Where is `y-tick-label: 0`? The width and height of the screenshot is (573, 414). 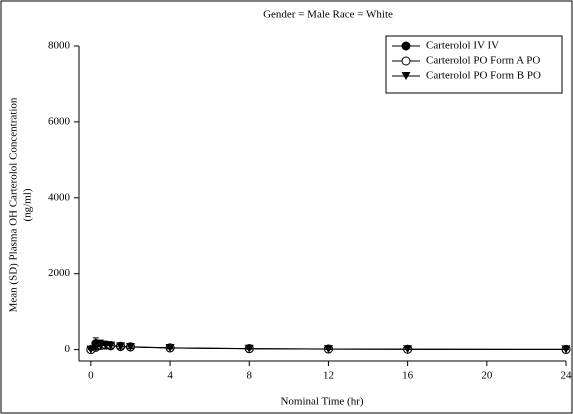 y-tick-label: 0 is located at coordinates (68, 349).